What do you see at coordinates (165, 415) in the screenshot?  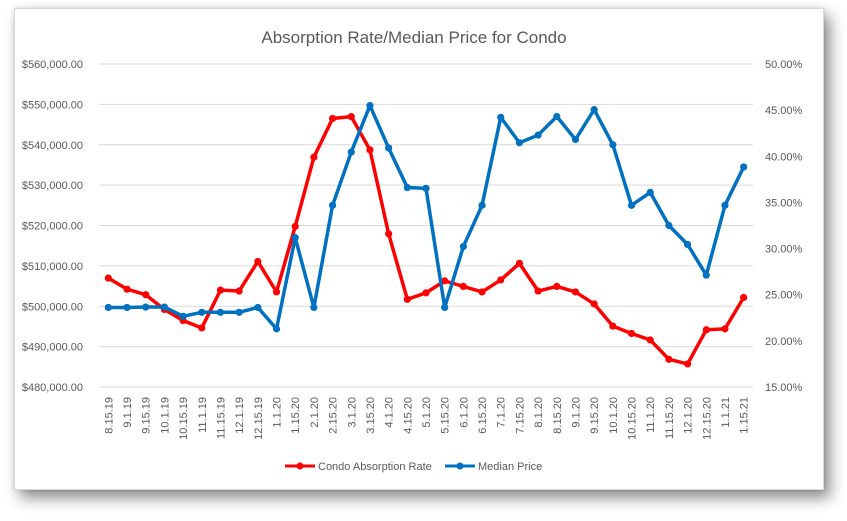 I see `x-tick-label: 10.1.19` at bounding box center [165, 415].